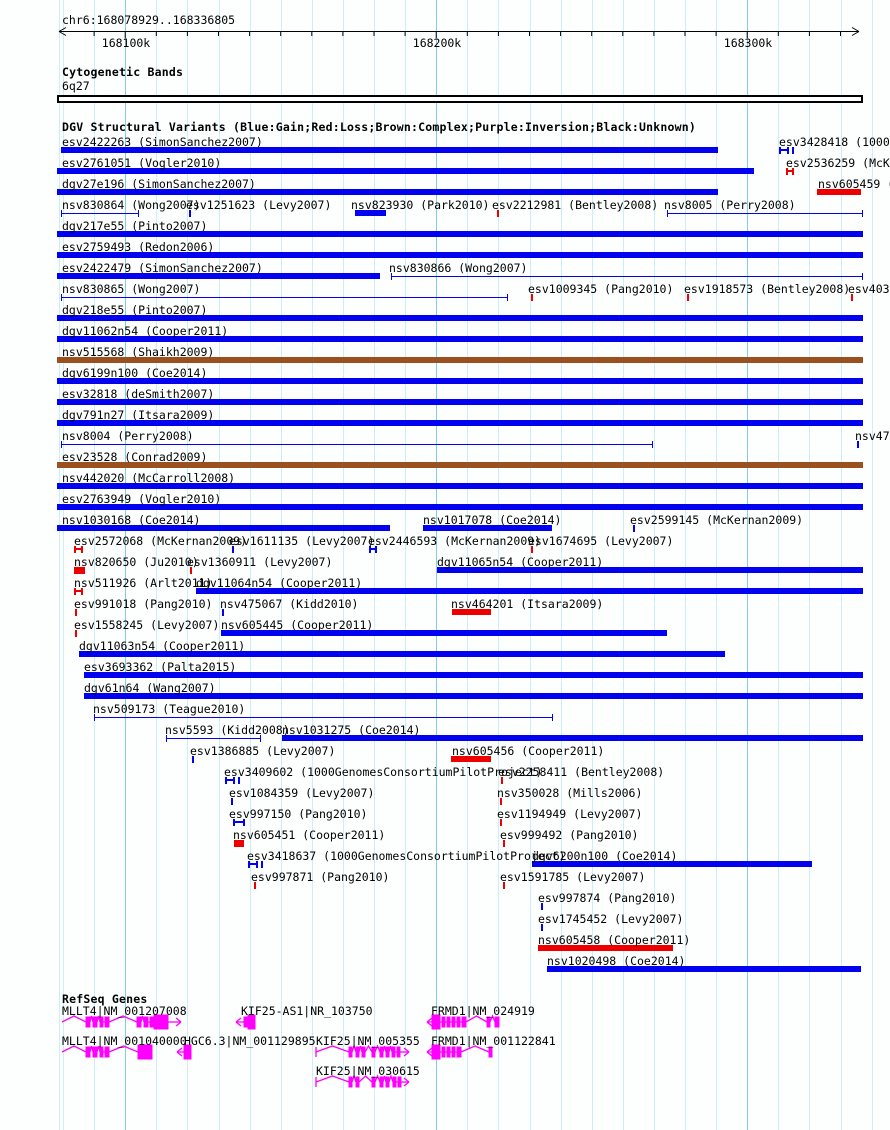 This screenshot has width=890, height=1130. Describe the element at coordinates (150, 688) in the screenshot. I see `variant-label: dgv61n64 (Wang2007)` at that location.